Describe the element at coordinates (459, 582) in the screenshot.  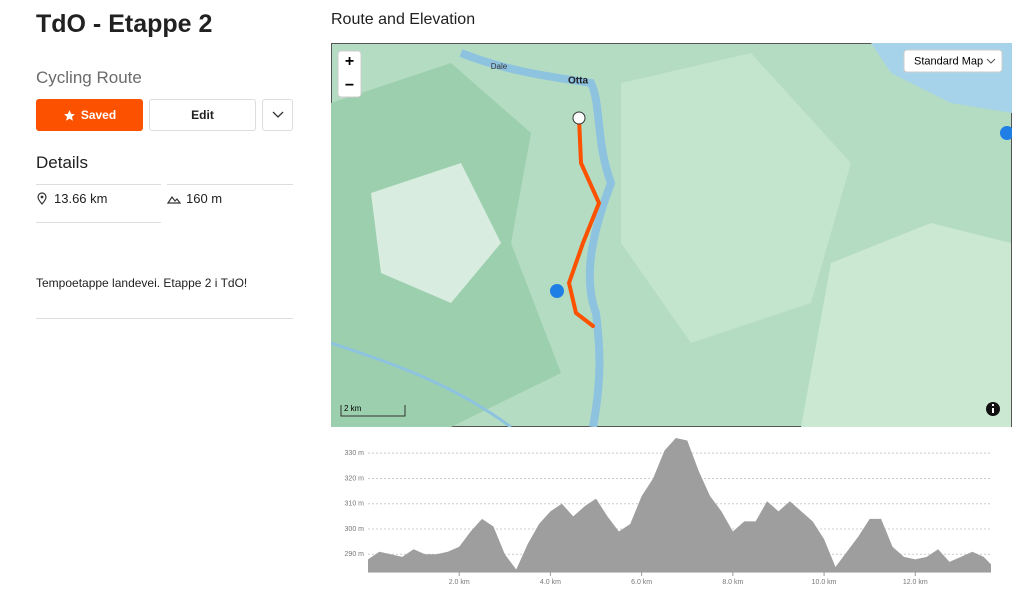
I see `x-tick-label: 2.0 km` at that location.